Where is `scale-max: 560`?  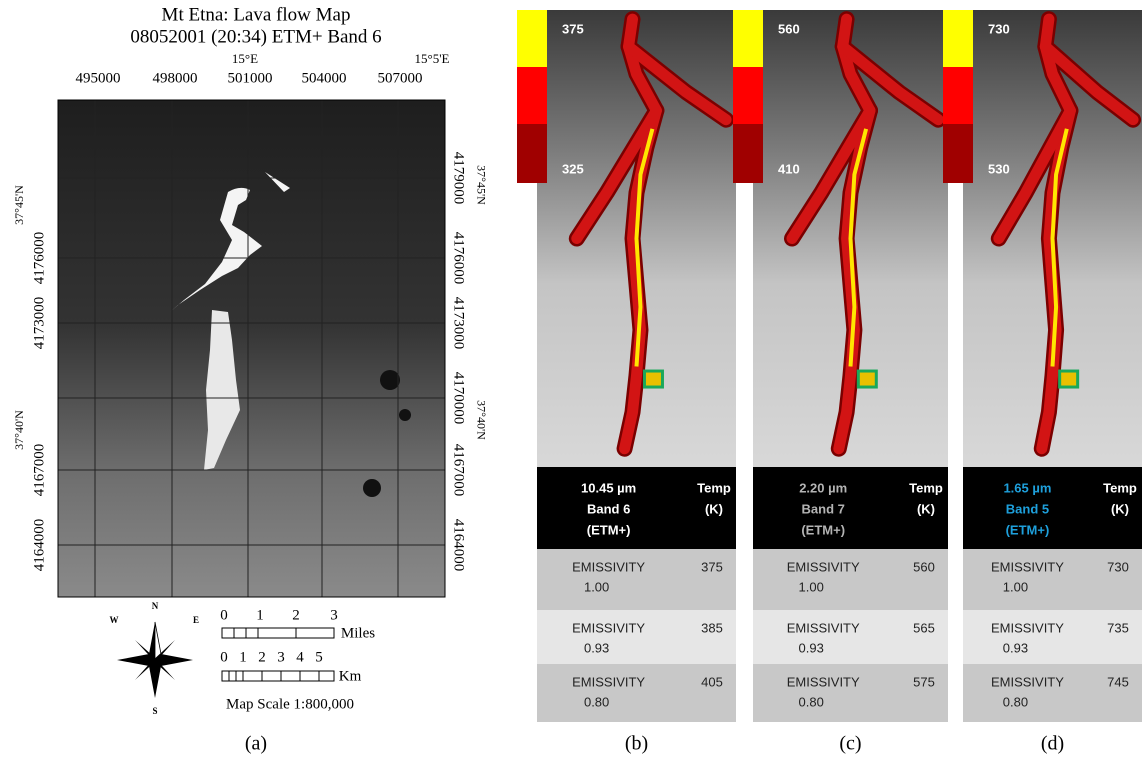
scale-max: 560 is located at coordinates (789, 28).